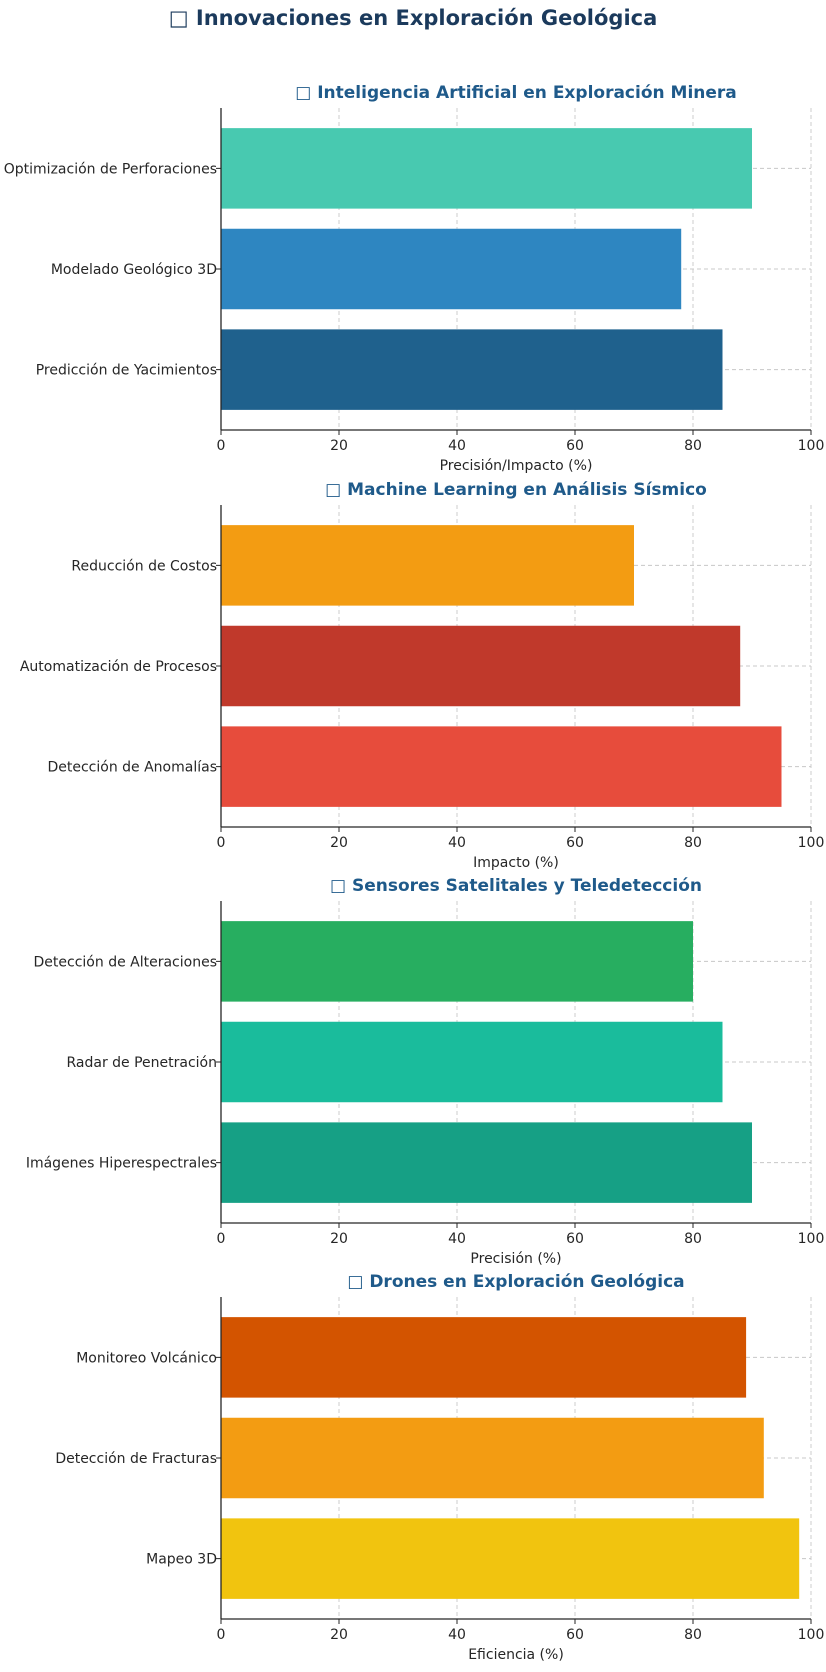  What do you see at coordinates (141, 1063) in the screenshot?
I see `category-label: Radar de Penetración` at bounding box center [141, 1063].